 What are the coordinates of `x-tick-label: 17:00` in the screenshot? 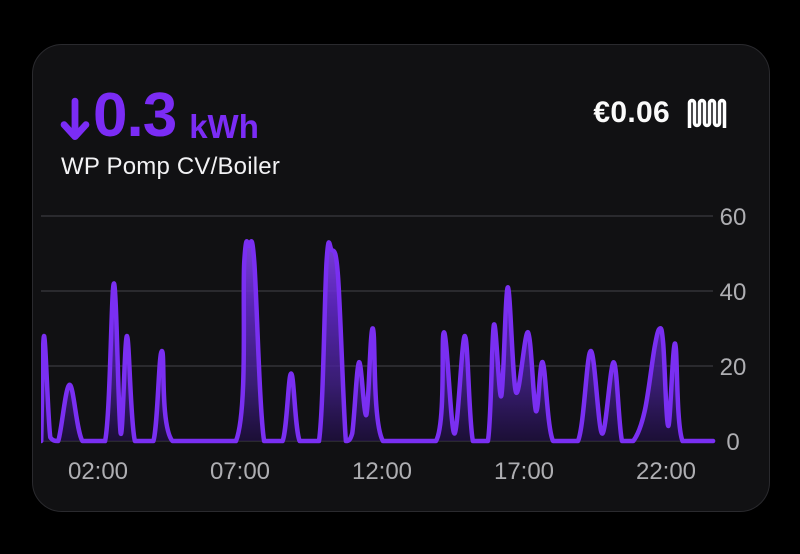 It's located at (524, 471).